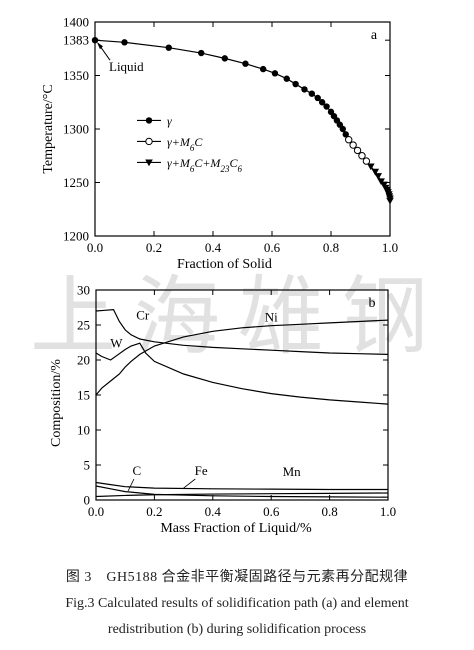 Image resolution: width=474 pixels, height=650 pixels. I want to click on panel-b-line-fe, so click(241, 486).